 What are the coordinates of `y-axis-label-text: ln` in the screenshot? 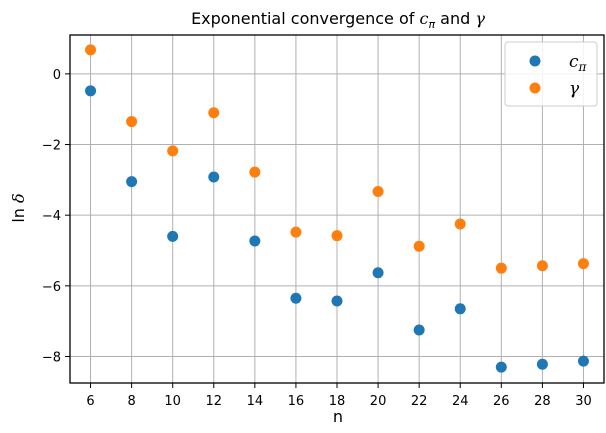 It's located at (18, 213).